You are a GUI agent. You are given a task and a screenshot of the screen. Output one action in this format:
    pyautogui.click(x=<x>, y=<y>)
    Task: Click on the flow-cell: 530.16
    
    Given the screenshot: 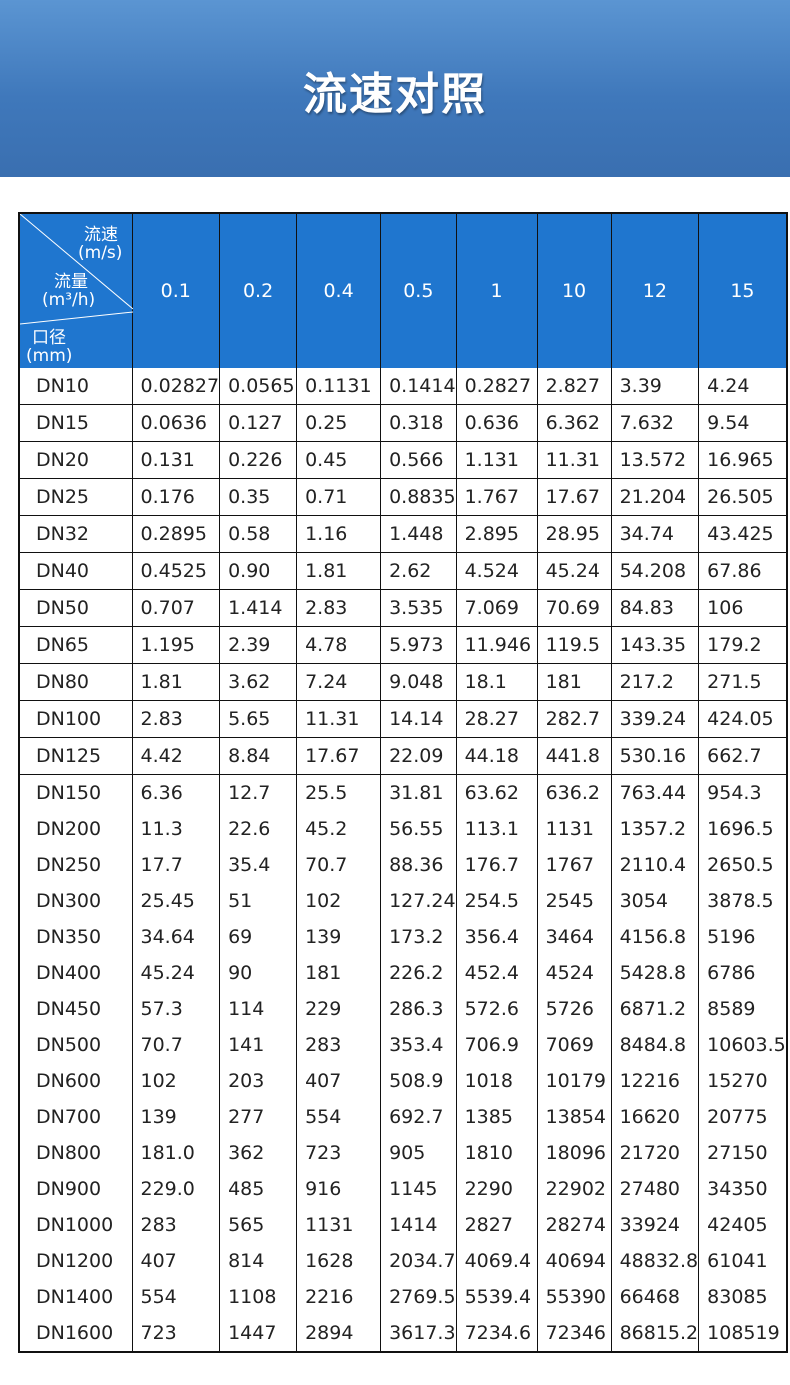 What is the action you would take?
    pyautogui.click(x=654, y=756)
    